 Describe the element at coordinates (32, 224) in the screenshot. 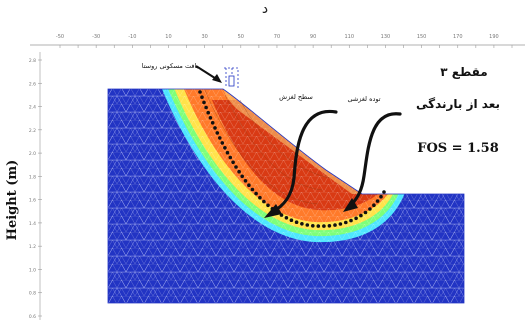

I see `left-tick-label: 1.4` at that location.